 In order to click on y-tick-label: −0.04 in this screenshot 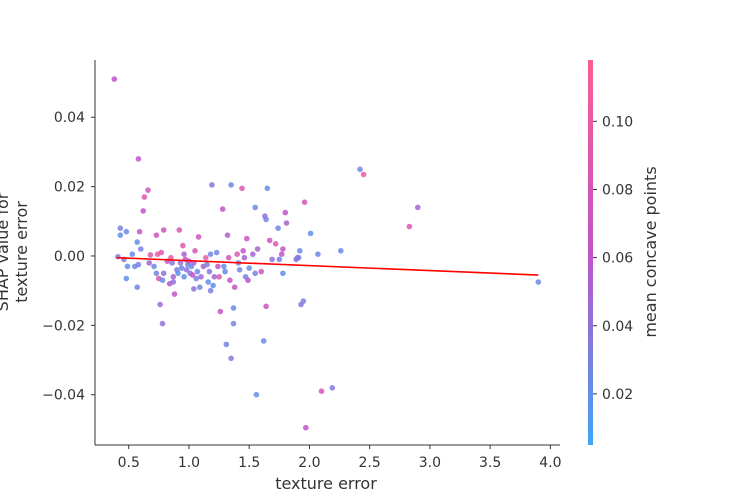, I will do `click(63, 396)`.